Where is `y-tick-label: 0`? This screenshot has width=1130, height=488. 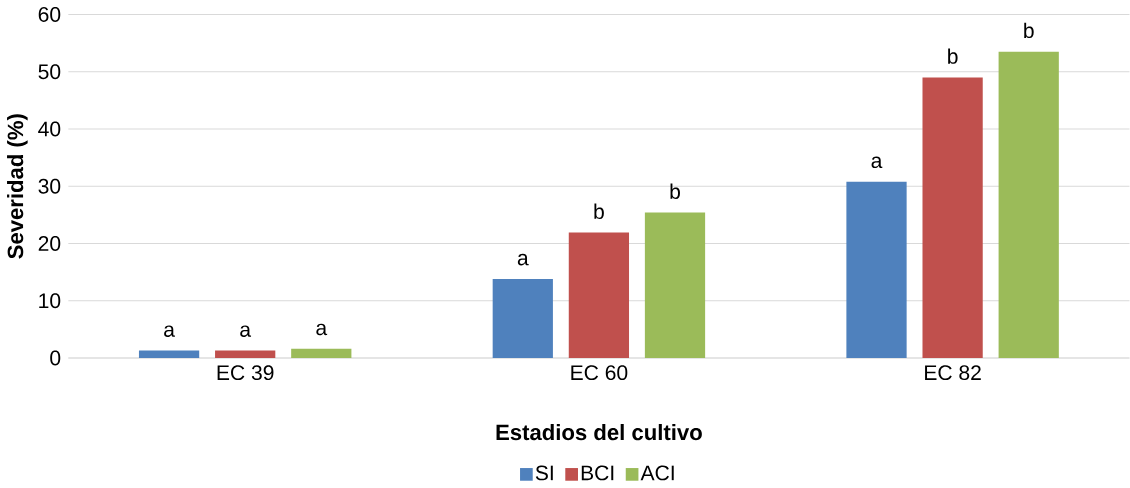 y-tick-label: 0 is located at coordinates (55, 358).